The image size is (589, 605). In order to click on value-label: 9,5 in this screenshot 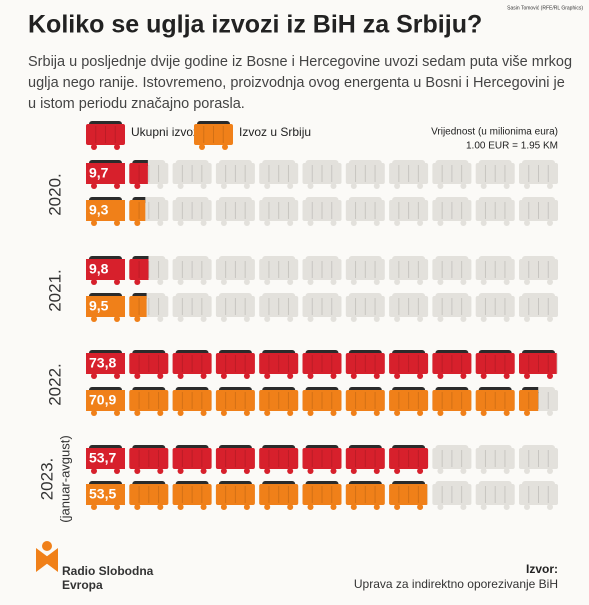, I will do `click(99, 306)`.